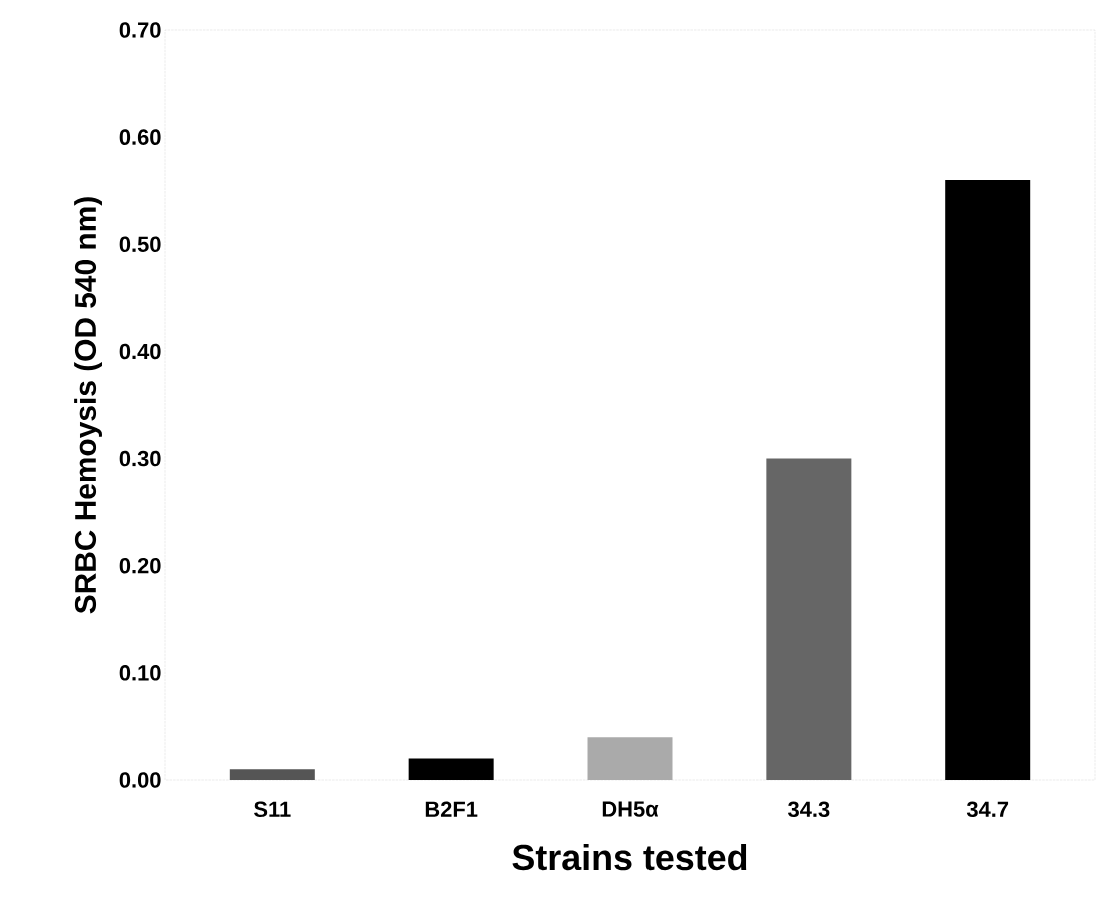 Image resolution: width=1100 pixels, height=905 pixels. Describe the element at coordinates (140, 458) in the screenshot. I see `y-tick-label: 0.30` at that location.